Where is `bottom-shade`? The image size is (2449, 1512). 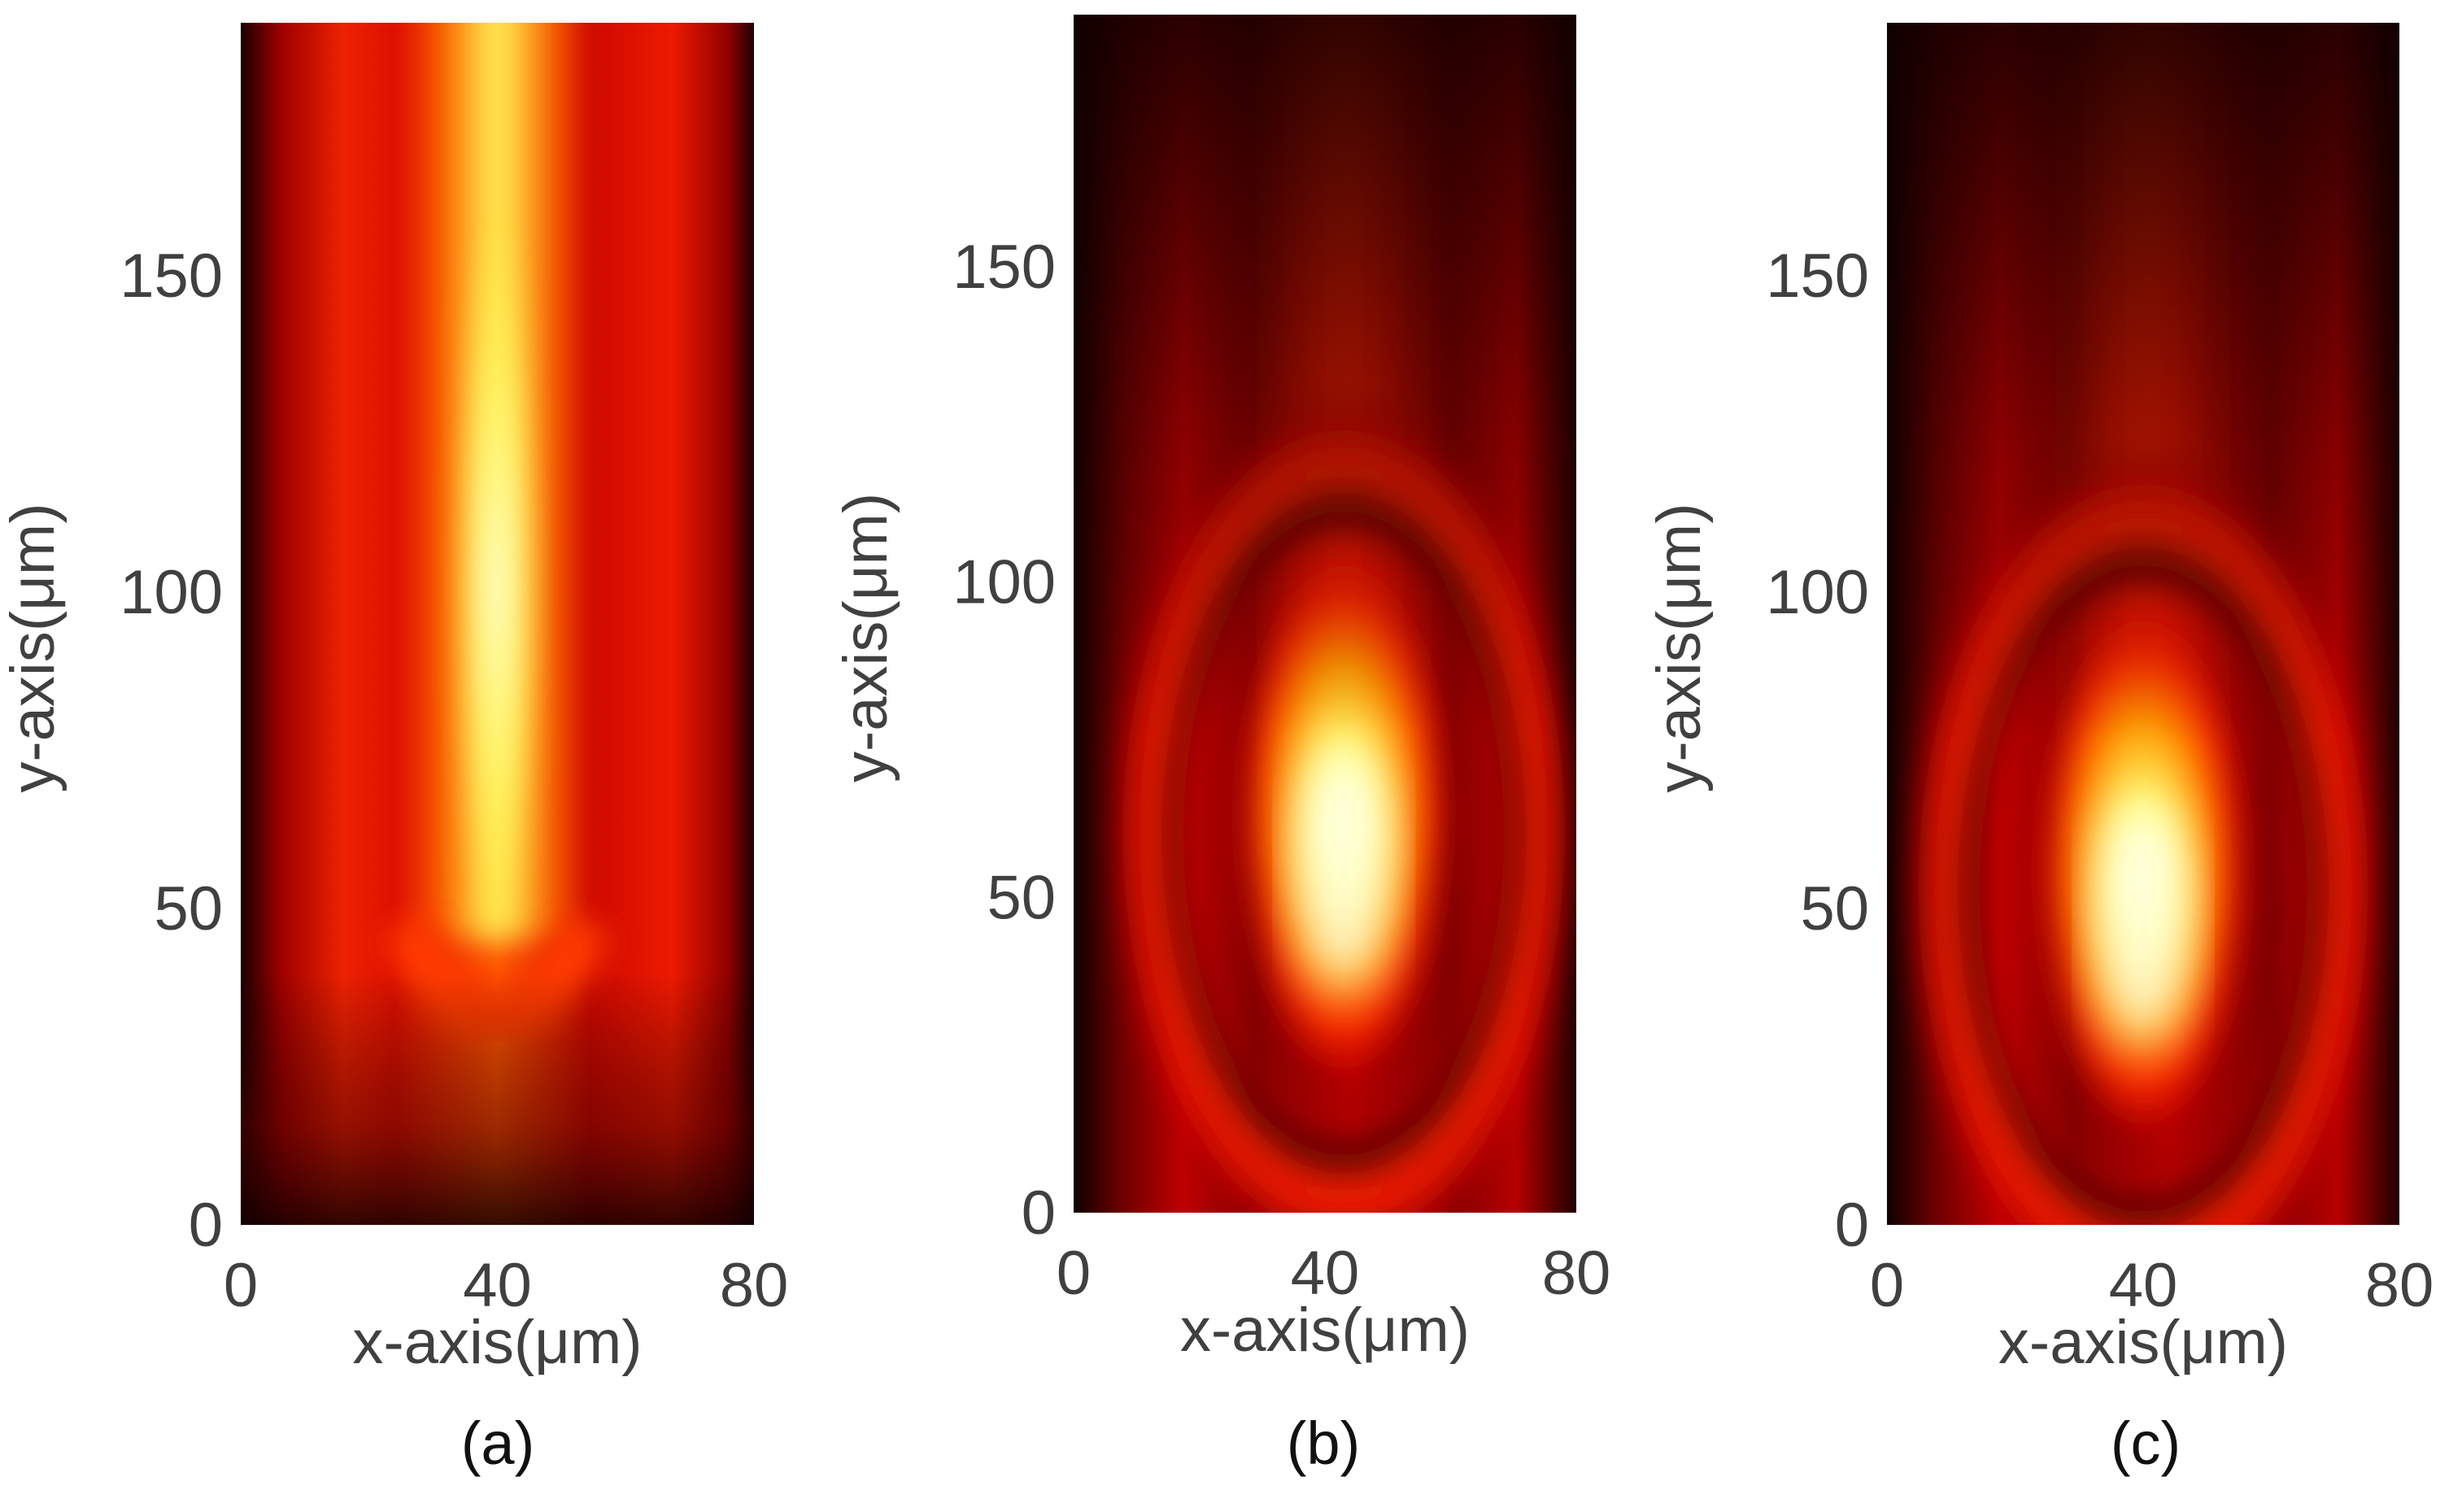 bottom-shade is located at coordinates (497, 1098).